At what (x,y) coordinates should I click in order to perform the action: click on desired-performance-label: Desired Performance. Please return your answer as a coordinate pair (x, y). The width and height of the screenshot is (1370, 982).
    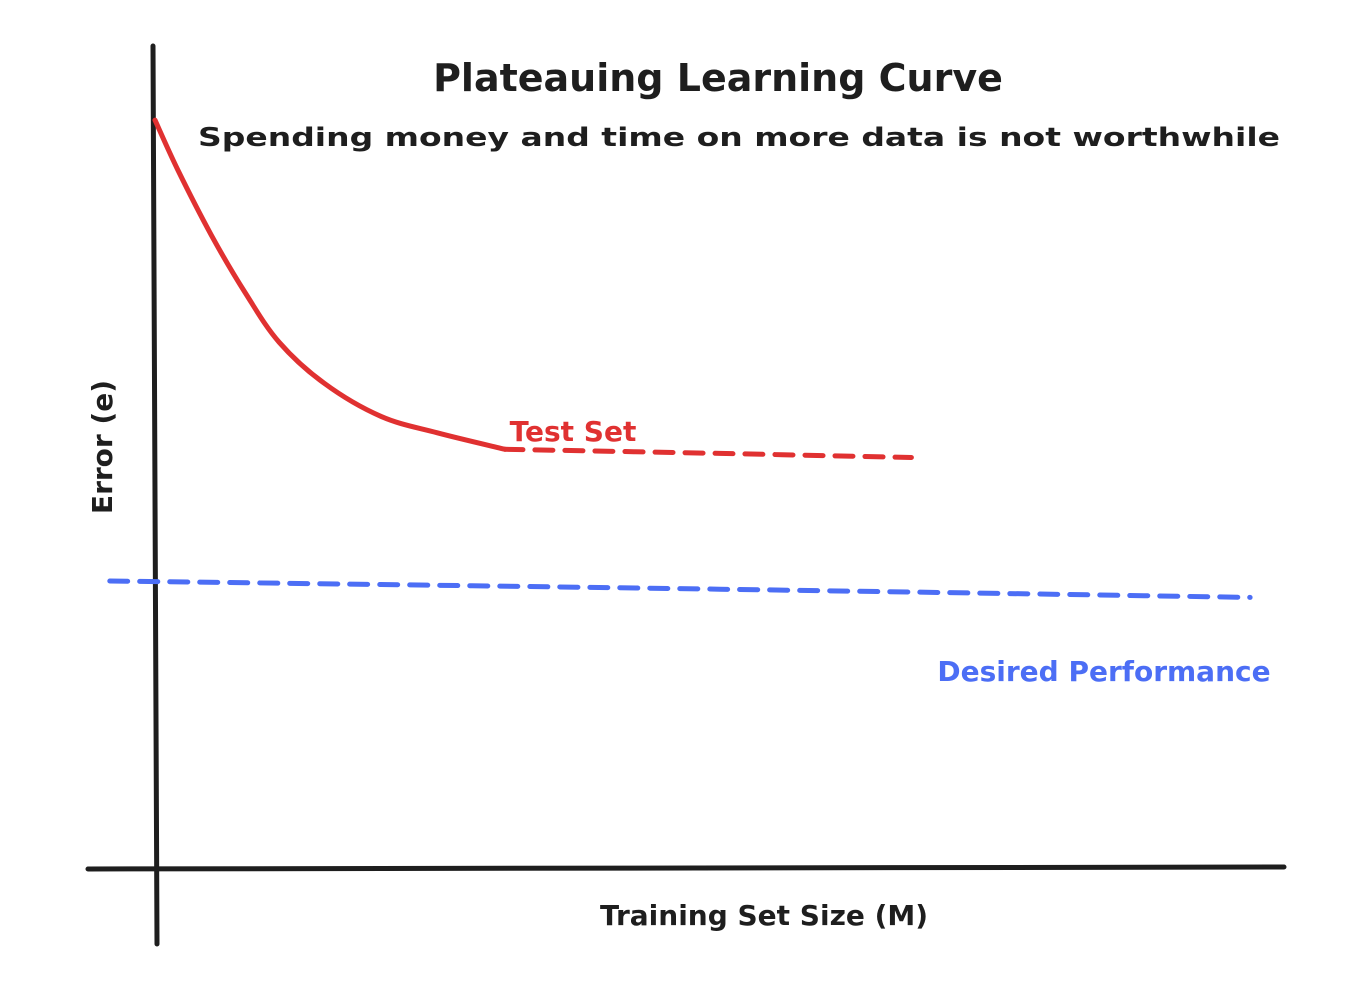
    Looking at the image, I should click on (1103, 671).